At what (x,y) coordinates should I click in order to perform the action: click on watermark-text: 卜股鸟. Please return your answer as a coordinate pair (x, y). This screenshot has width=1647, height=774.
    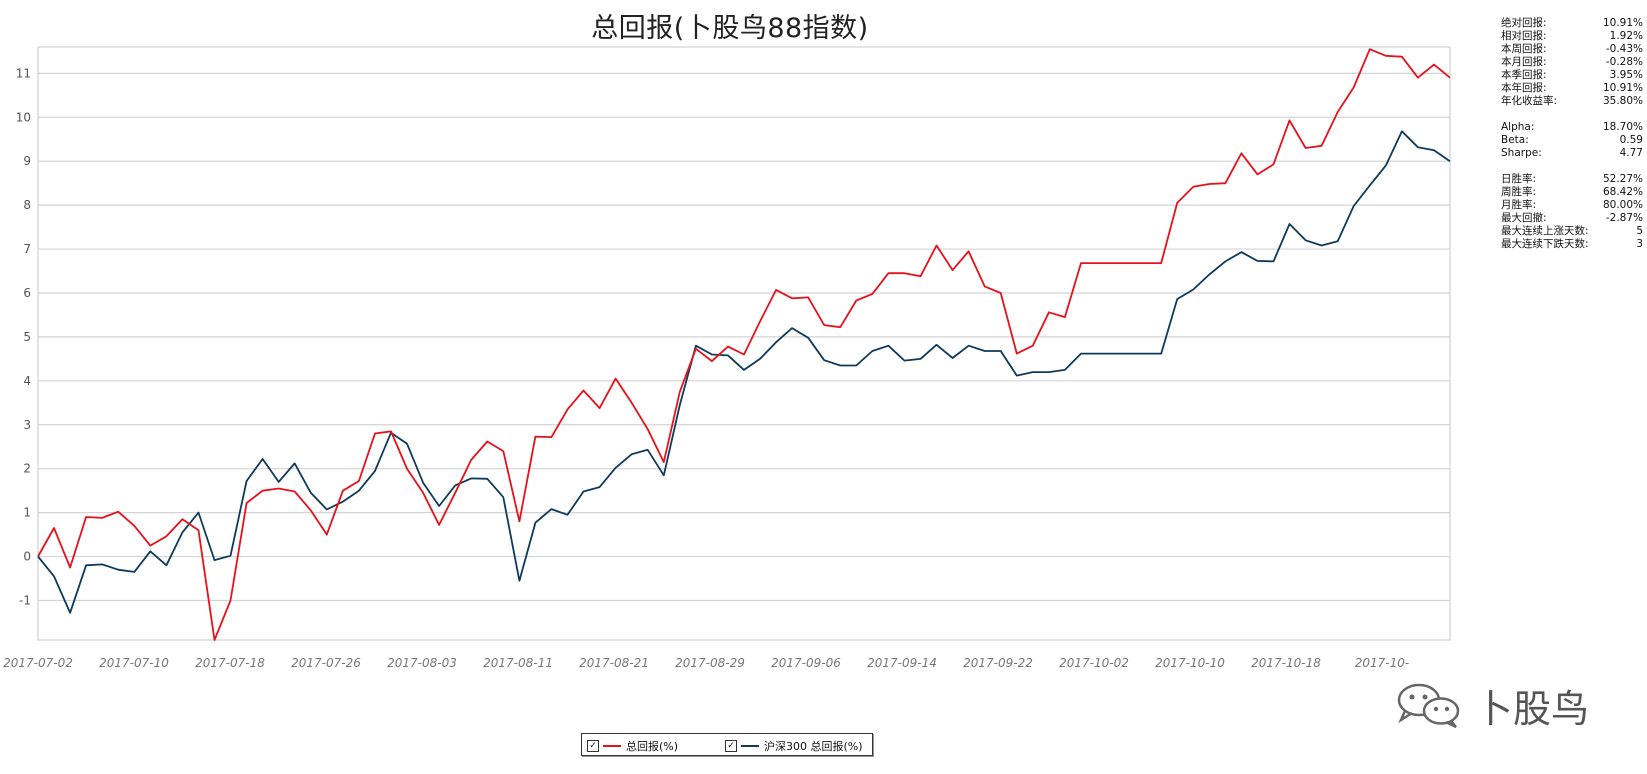
    Looking at the image, I should click on (1532, 708).